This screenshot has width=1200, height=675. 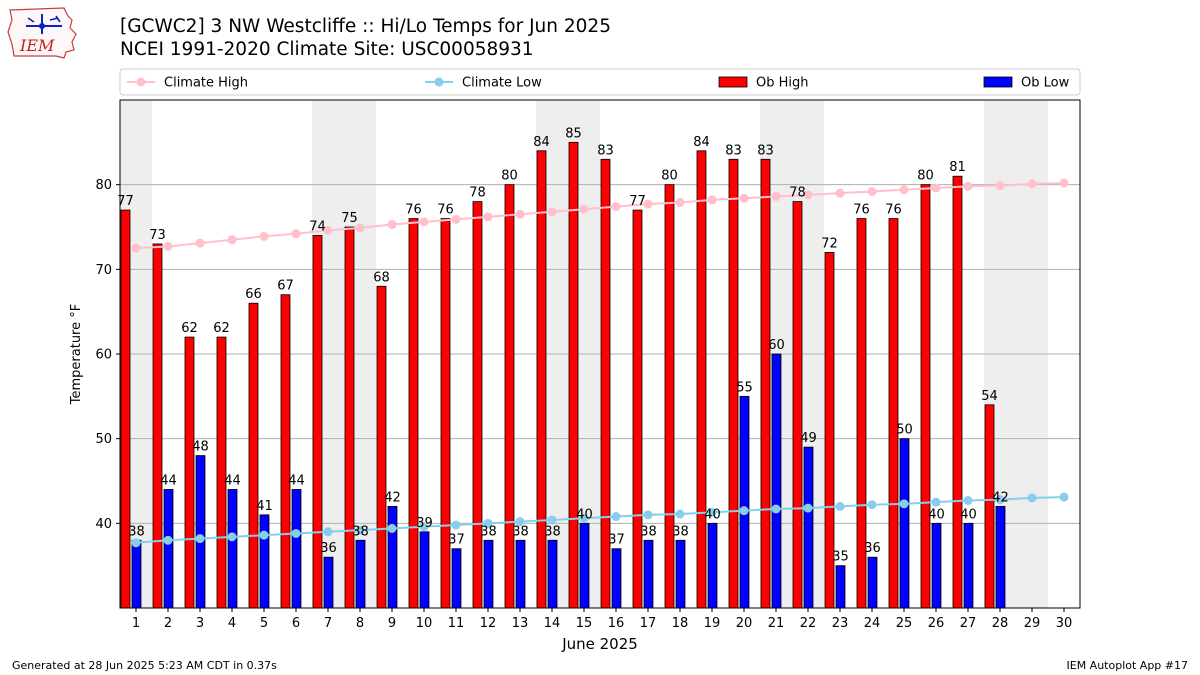 What do you see at coordinates (904, 430) in the screenshot?
I see `ob-low-bar-label: 50` at bounding box center [904, 430].